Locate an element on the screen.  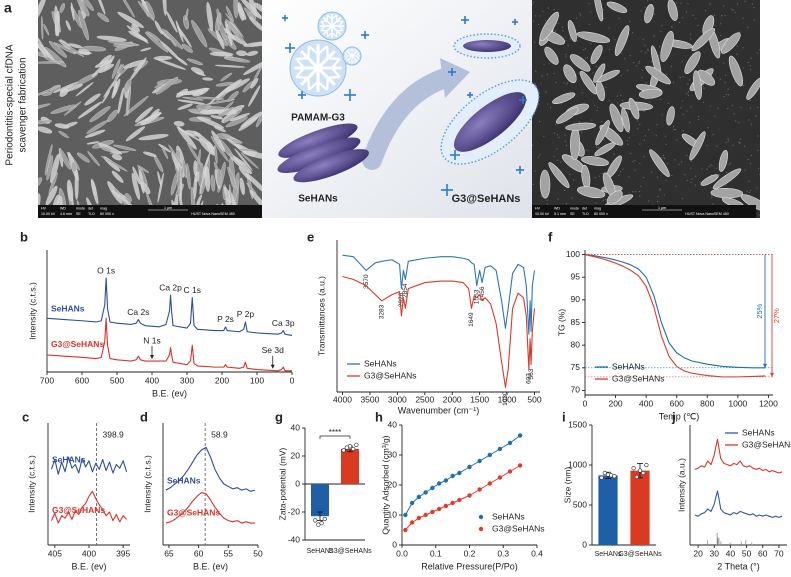
peak-label: P 2p is located at coordinates (246, 314).